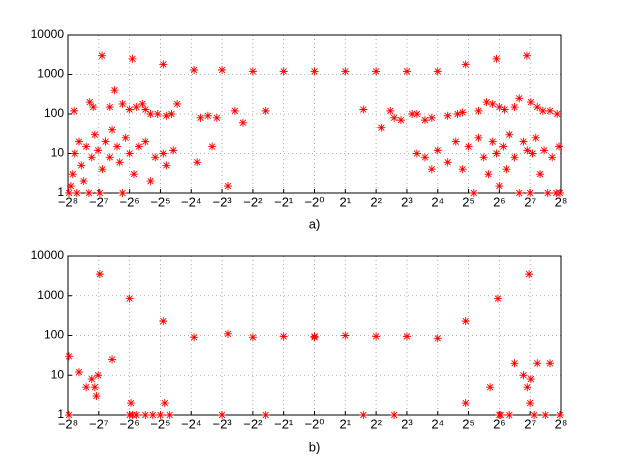 Image resolution: width=623 pixels, height=469 pixels. Describe the element at coordinates (437, 201) in the screenshot. I see `x-tick-label: 2⁴` at that location.